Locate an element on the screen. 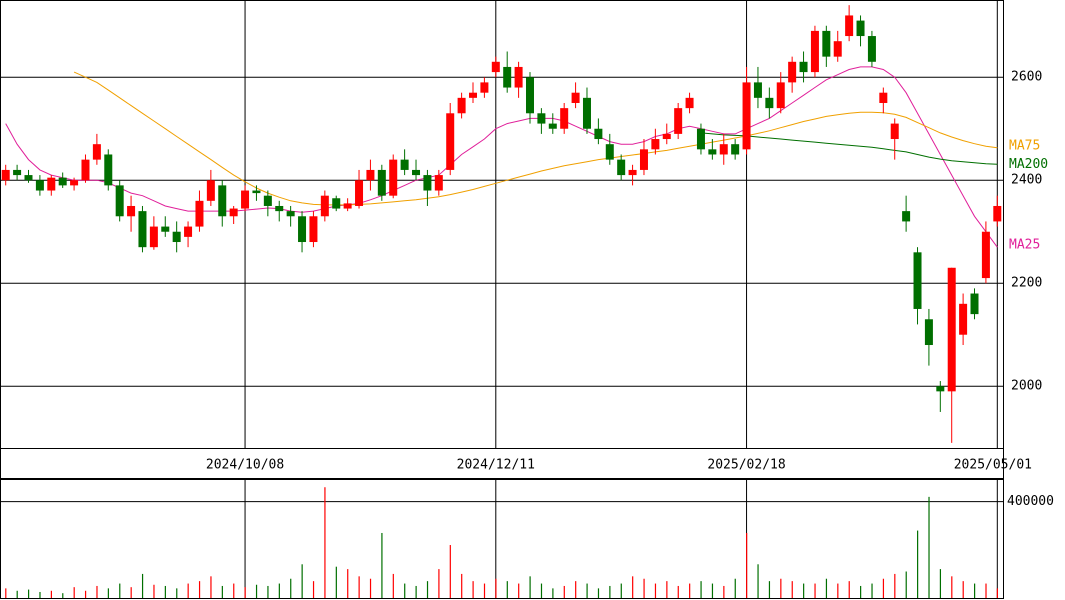  ma-label: MA75 is located at coordinates (1024, 145).